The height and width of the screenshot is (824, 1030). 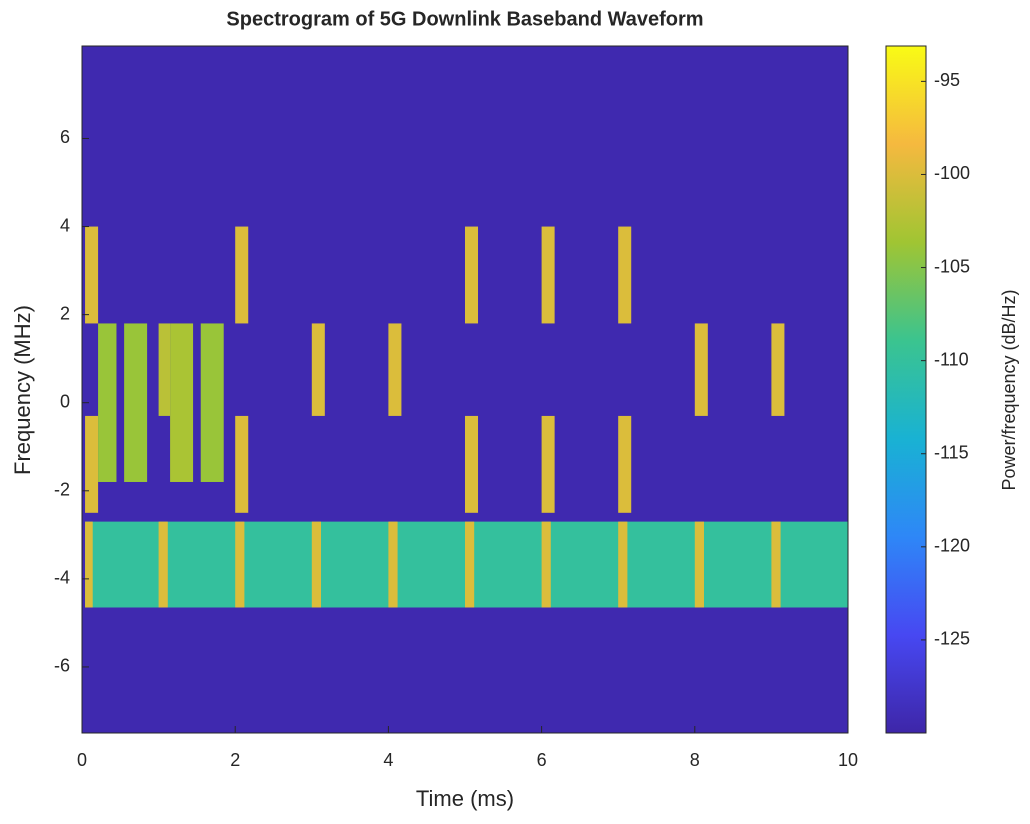 I want to click on y-tick-label: -2, so click(x=62, y=490).